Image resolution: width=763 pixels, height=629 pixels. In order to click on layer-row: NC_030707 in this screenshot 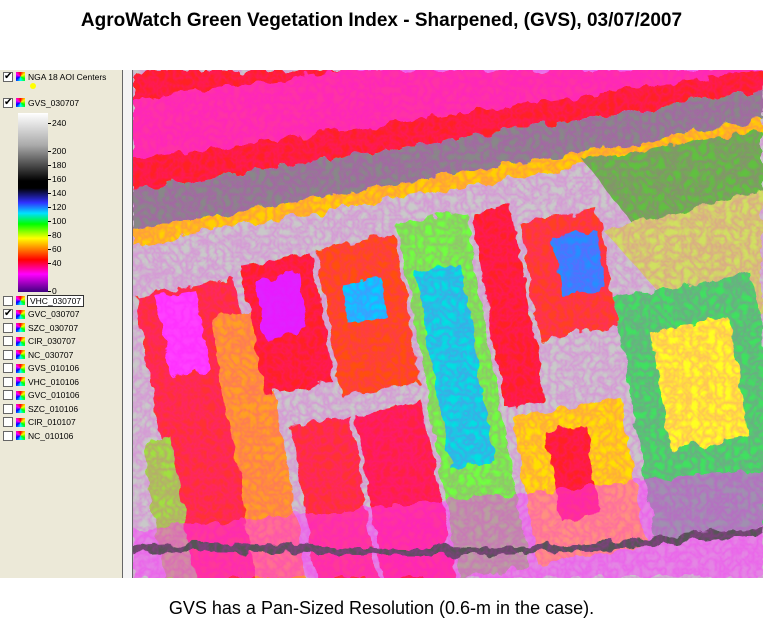, I will do `click(36, 354)`.